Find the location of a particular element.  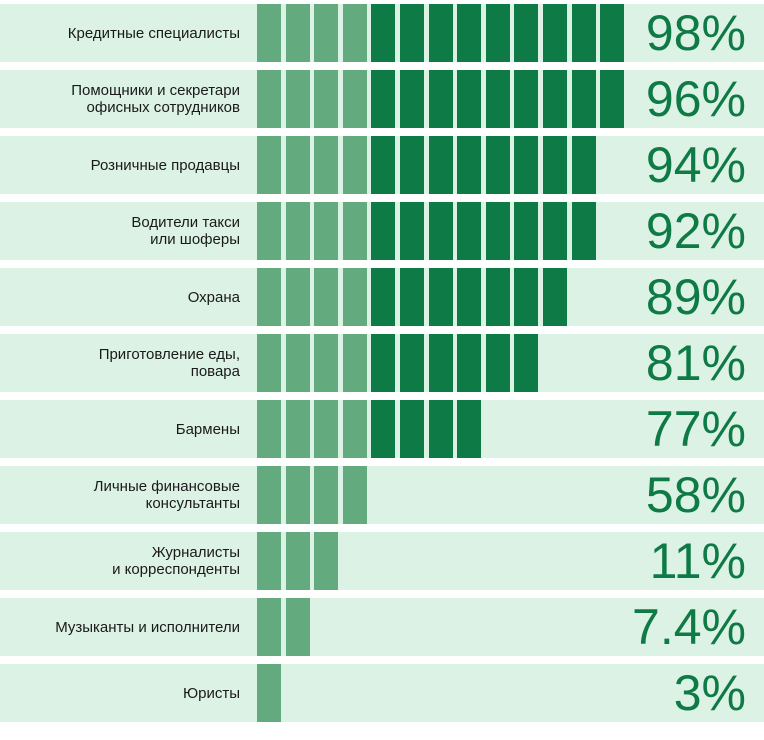

value-label: 7.4% is located at coordinates (689, 627).